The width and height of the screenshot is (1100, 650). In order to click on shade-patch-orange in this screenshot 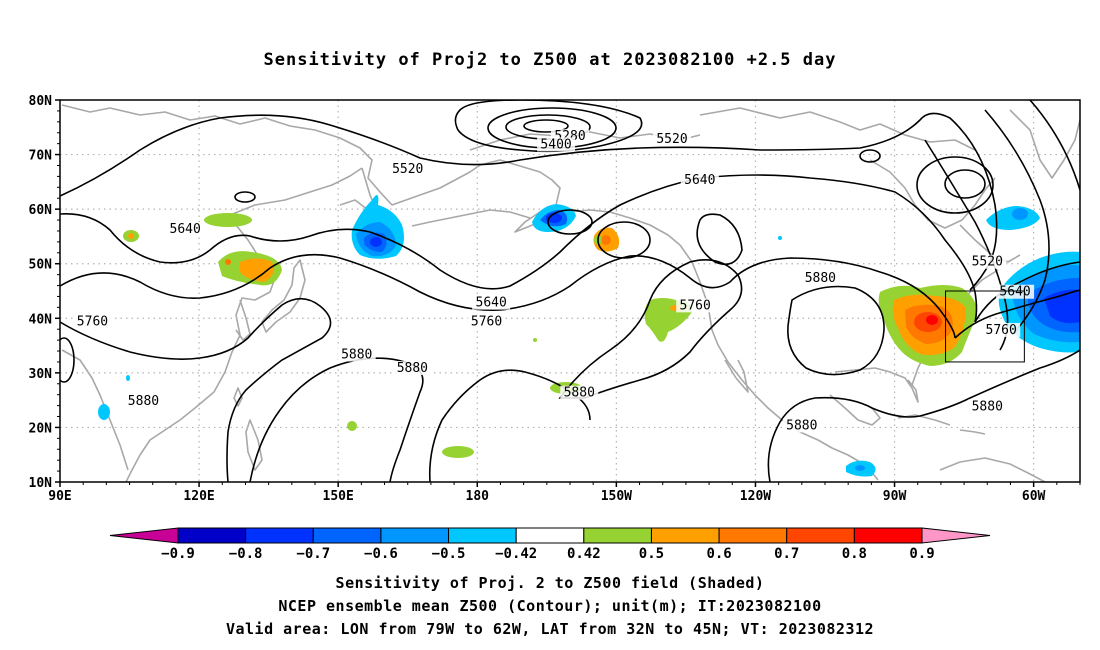, I will do `click(257, 270)`.